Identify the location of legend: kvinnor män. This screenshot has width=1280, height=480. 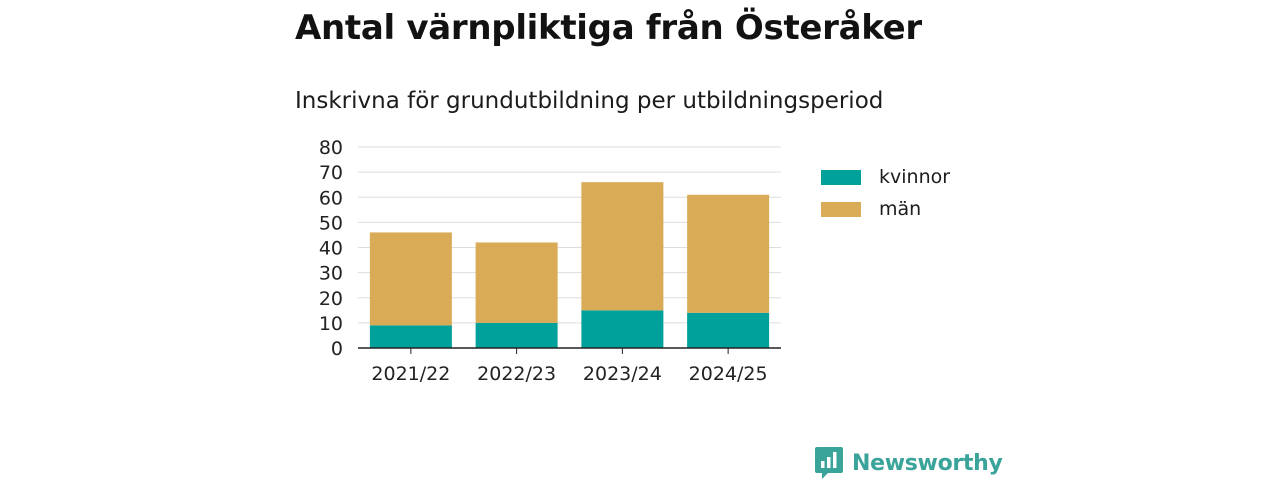
(885, 198).